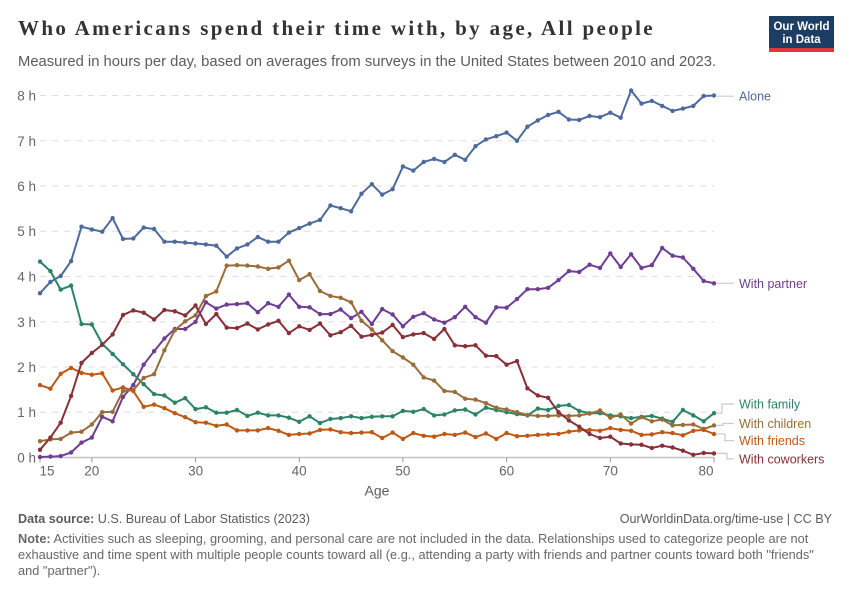 The image size is (850, 605). Describe the element at coordinates (26, 186) in the screenshot. I see `svg-text: 6 h` at that location.